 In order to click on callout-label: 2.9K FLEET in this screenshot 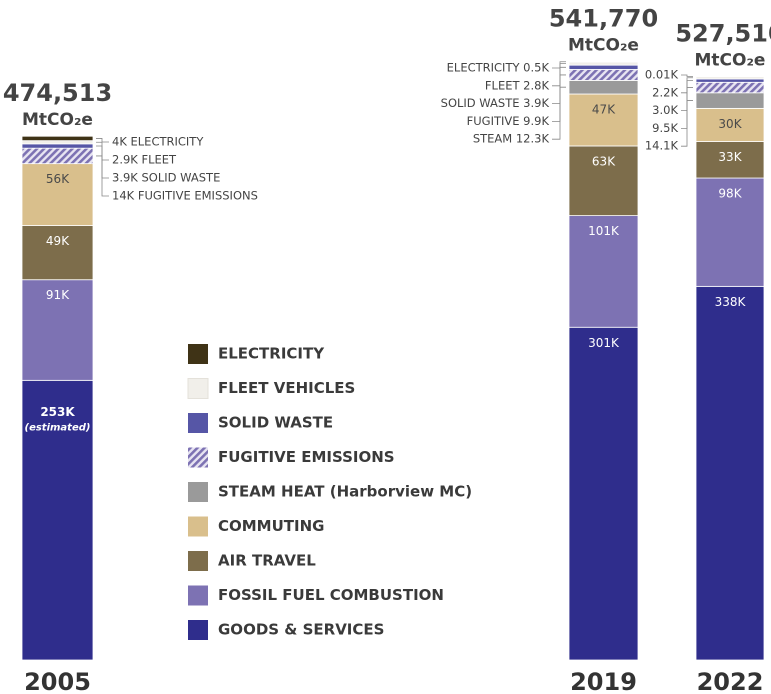, I will do `click(144, 160)`.